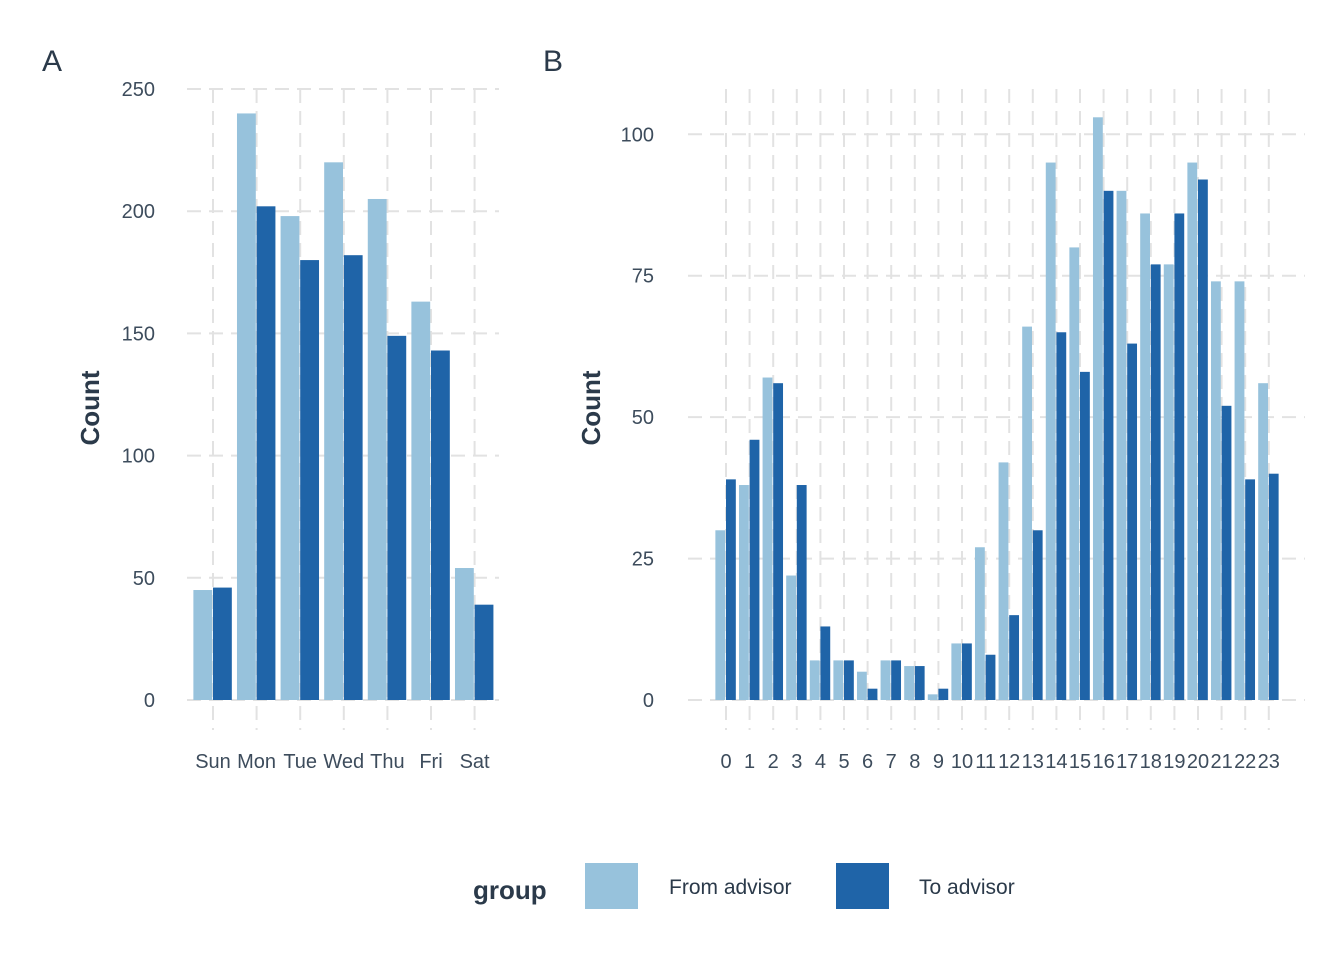  Describe the element at coordinates (353, 477) in the screenshot. I see `bar-to-advisor-Wed` at that location.